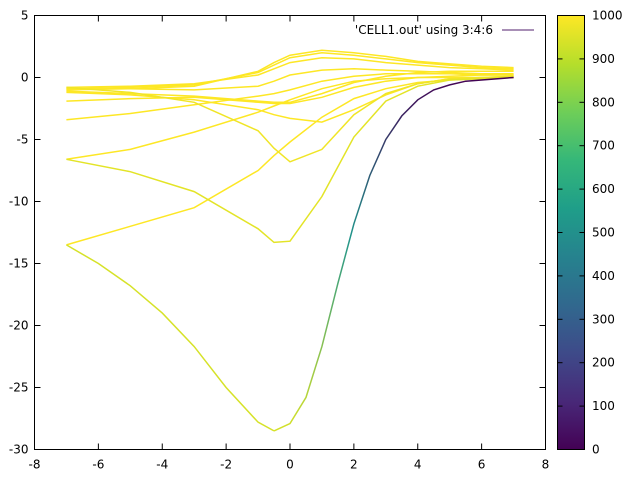  What do you see at coordinates (354, 465) in the screenshot?
I see `x-tick-label: 2` at bounding box center [354, 465].